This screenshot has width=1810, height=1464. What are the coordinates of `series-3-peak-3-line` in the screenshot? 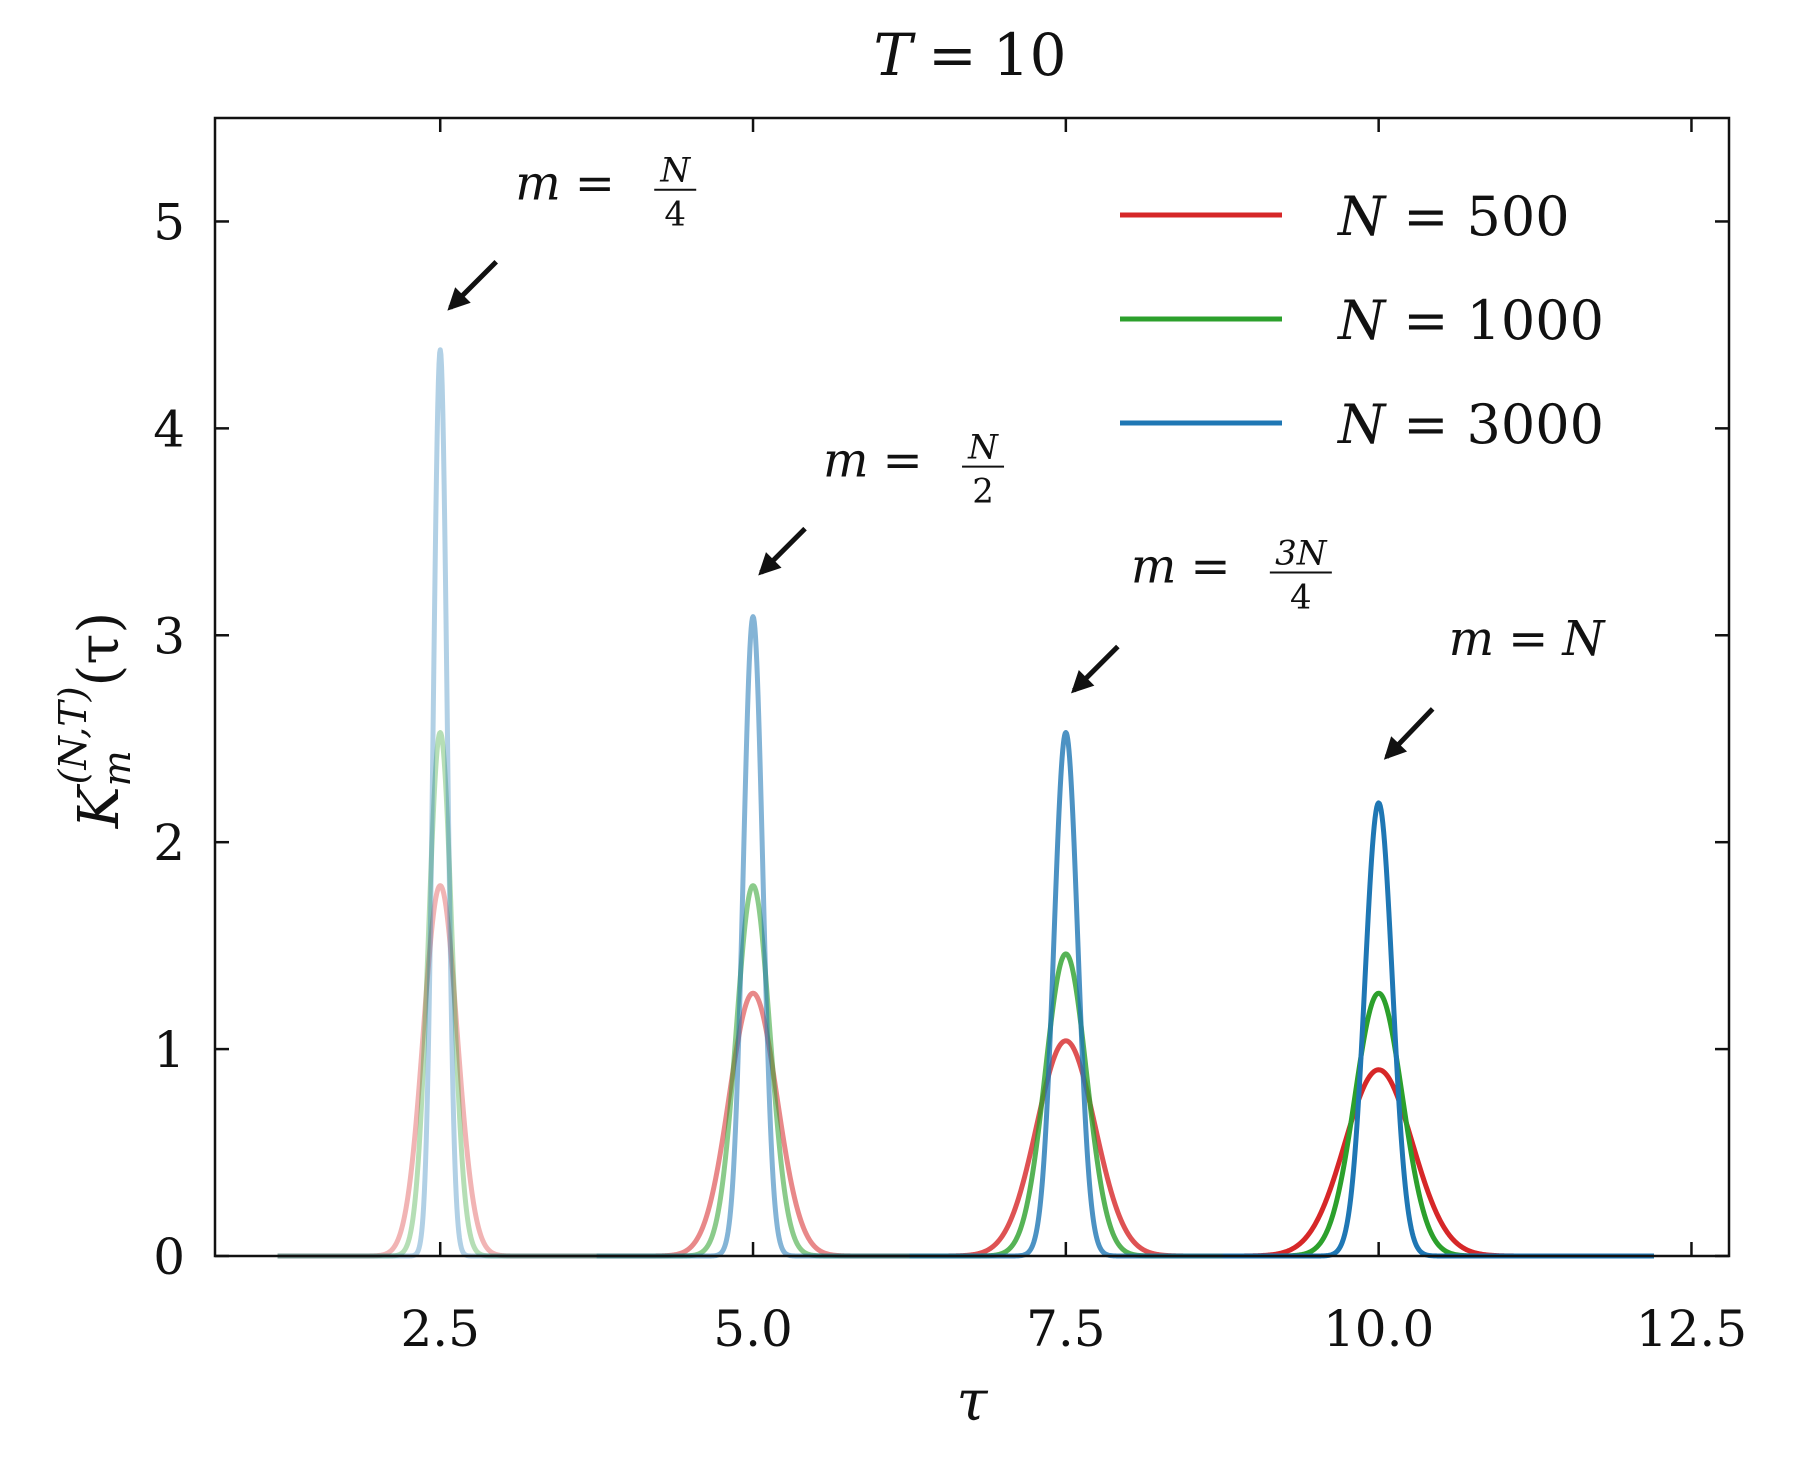 It's located at (1066, 994).